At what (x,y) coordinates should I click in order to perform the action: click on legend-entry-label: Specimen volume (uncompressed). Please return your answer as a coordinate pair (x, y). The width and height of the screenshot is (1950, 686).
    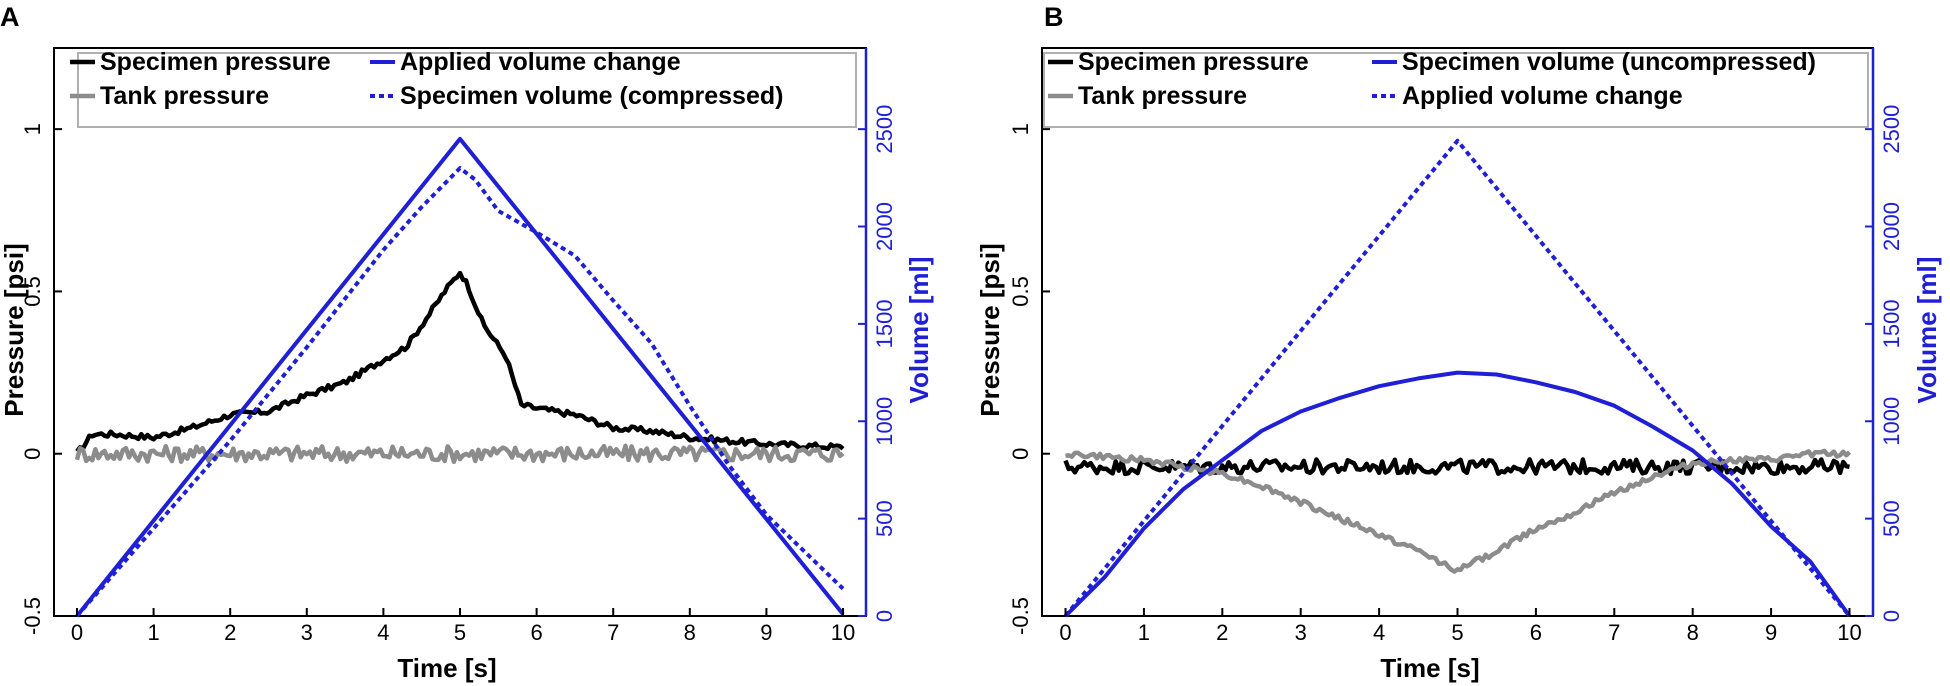
    Looking at the image, I should click on (1609, 62).